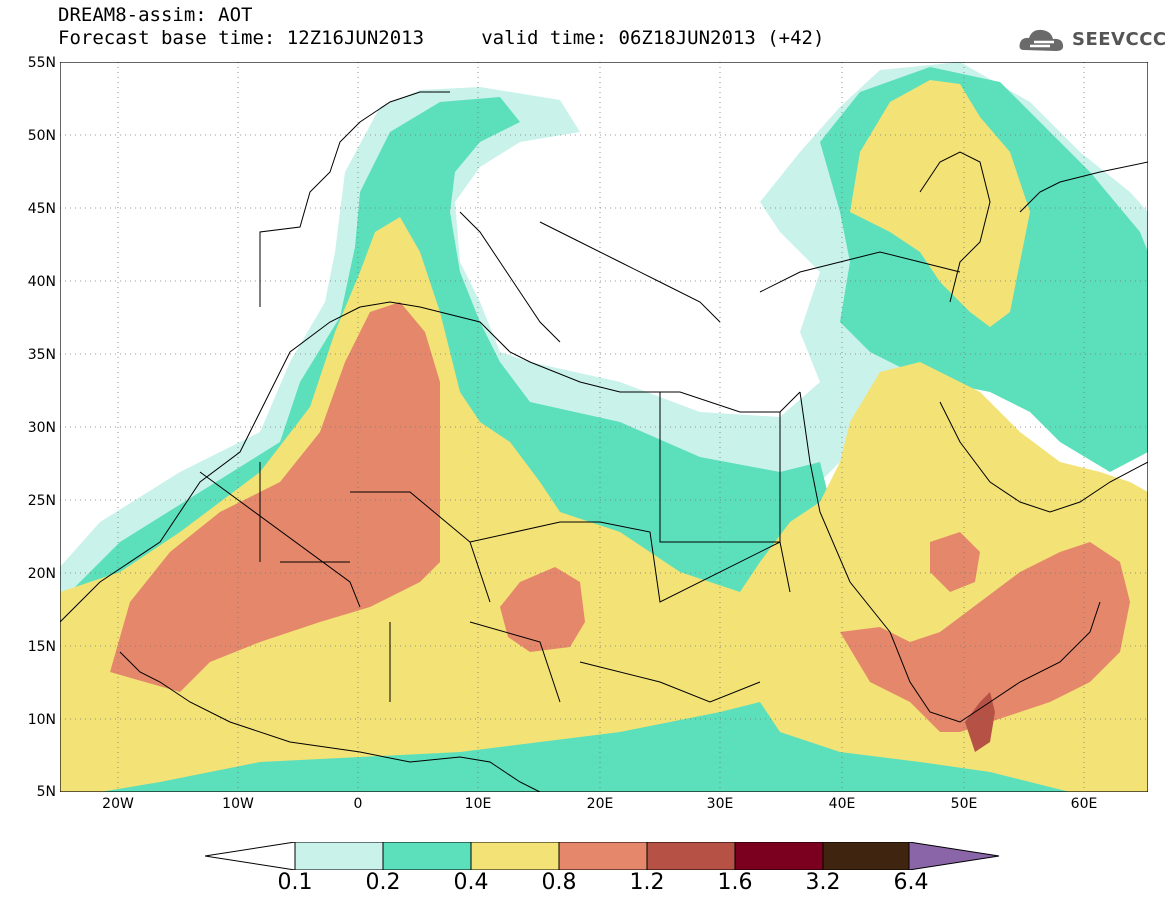 This screenshot has width=1165, height=905. Describe the element at coordinates (41, 282) in the screenshot. I see `lat-label: 40N` at that location.